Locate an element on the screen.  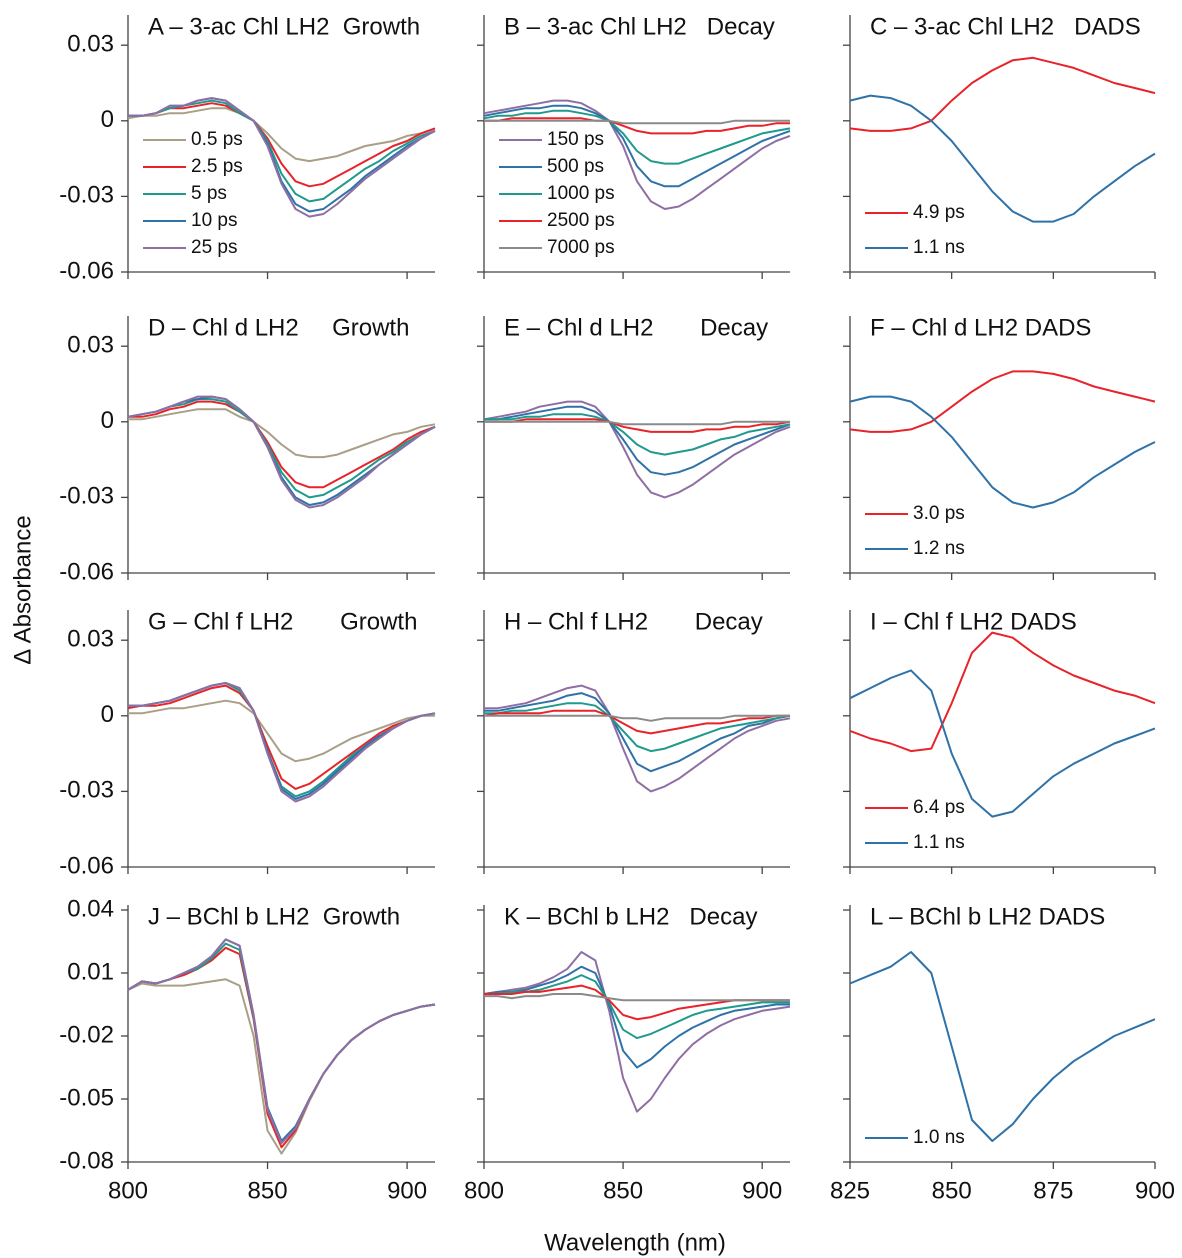
panel-title: B – 3-ac Chl LH2 Decay is located at coordinates (639, 26).